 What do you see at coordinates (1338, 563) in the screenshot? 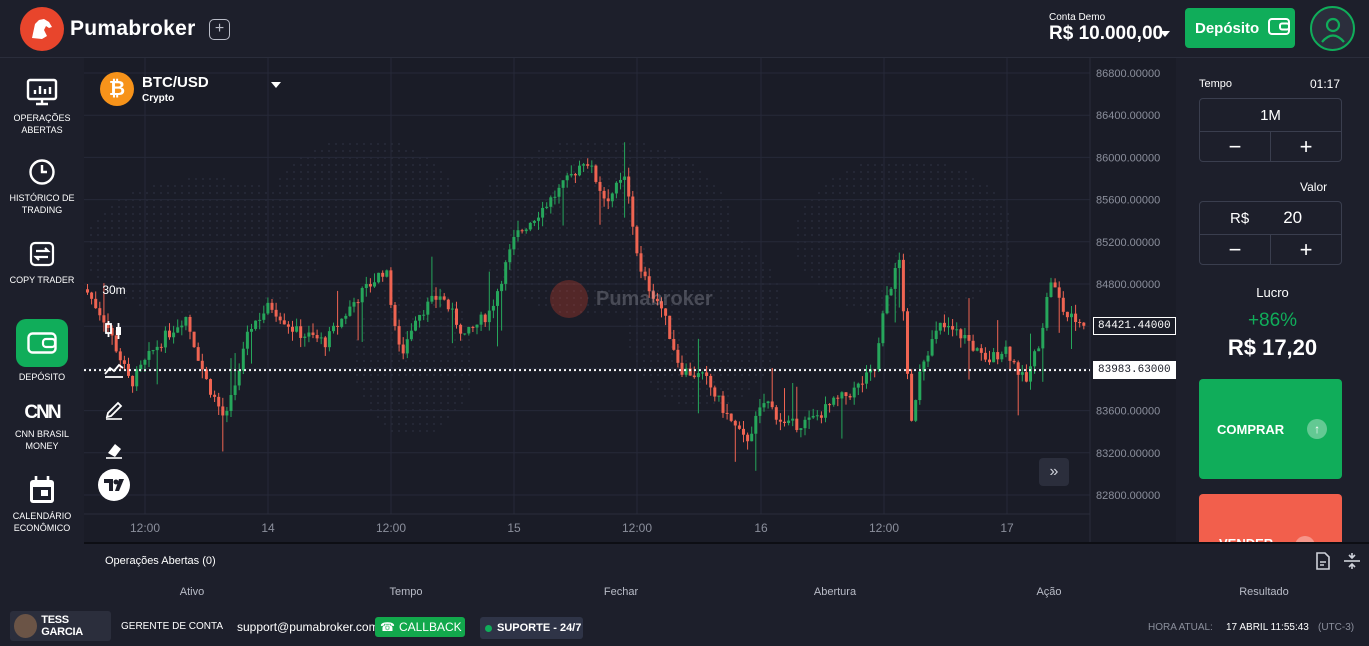
I see `operations-toolbar` at bounding box center [1338, 563].